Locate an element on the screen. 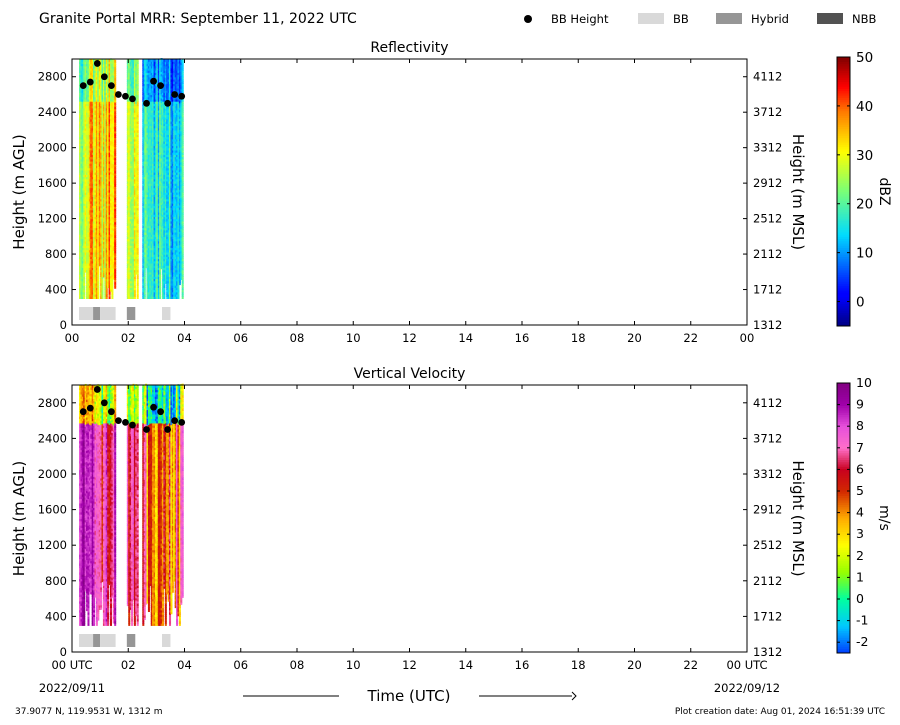 The height and width of the screenshot is (725, 900). velocity-x-tick-label: 12 is located at coordinates (409, 665).